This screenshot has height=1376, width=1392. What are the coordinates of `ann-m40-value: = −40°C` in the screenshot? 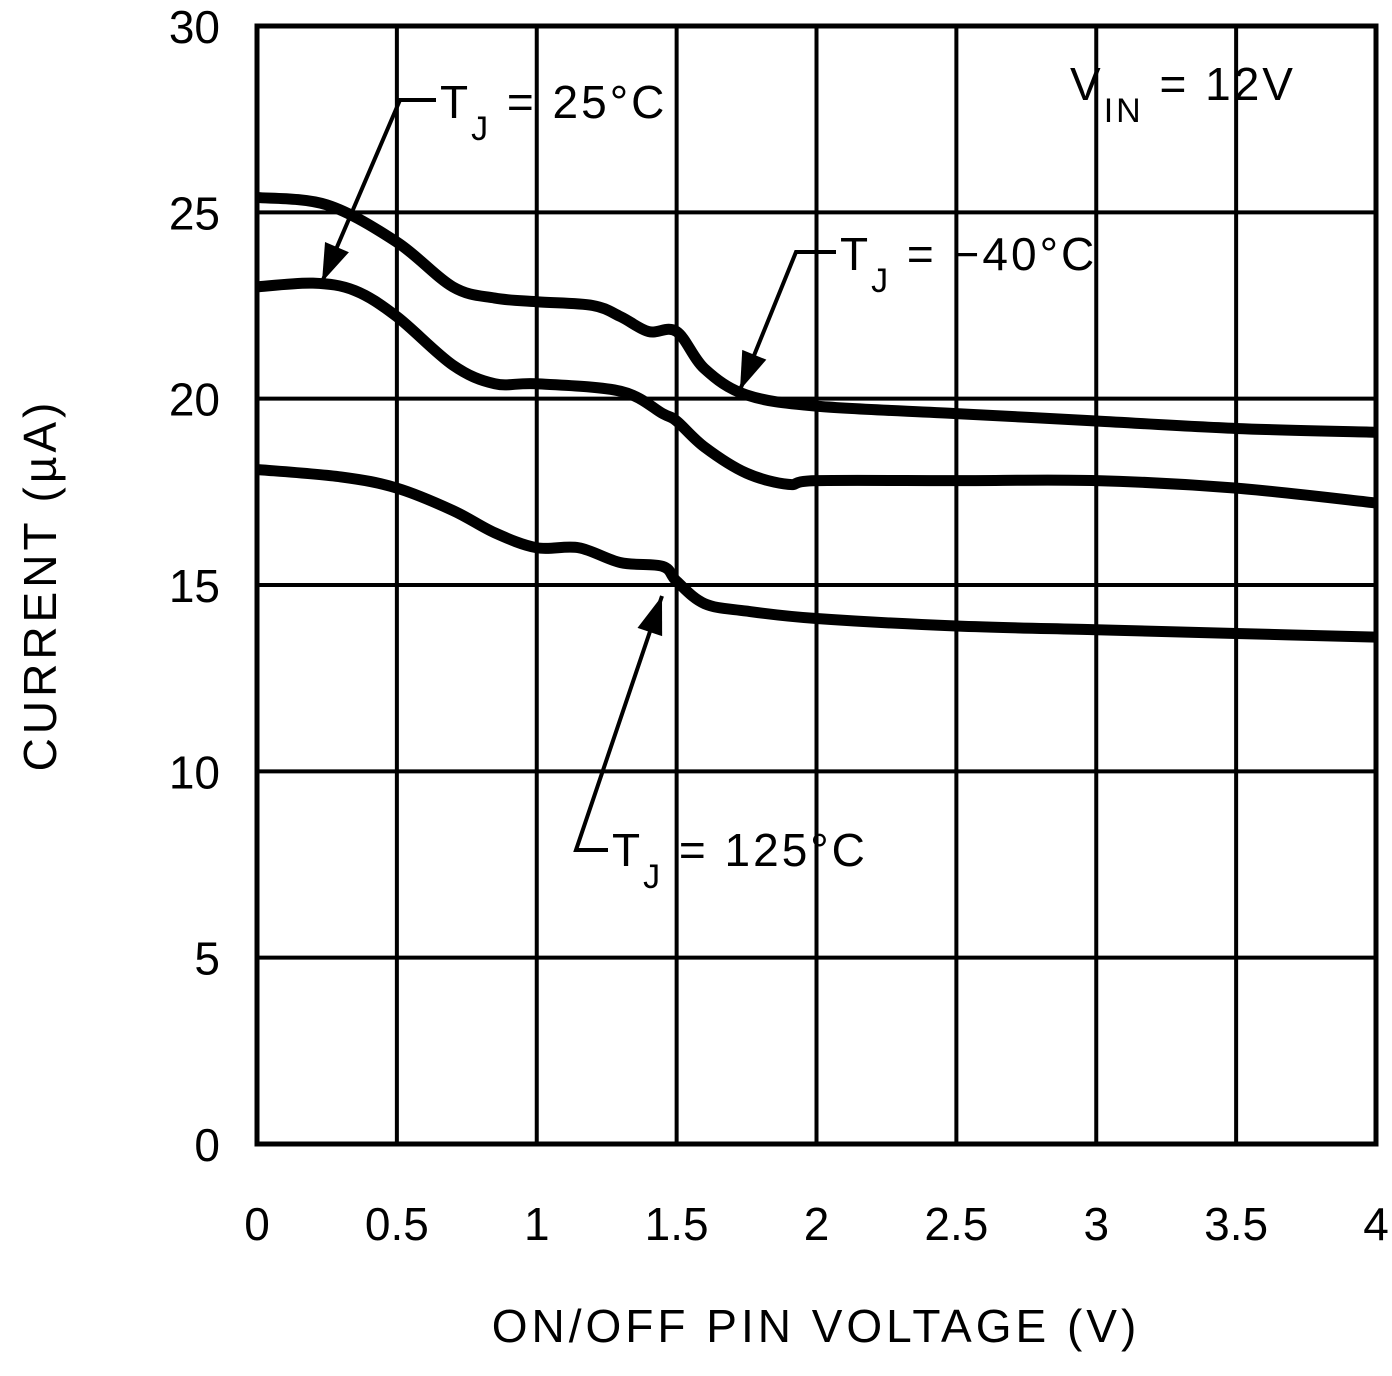 It's located at (994, 254).